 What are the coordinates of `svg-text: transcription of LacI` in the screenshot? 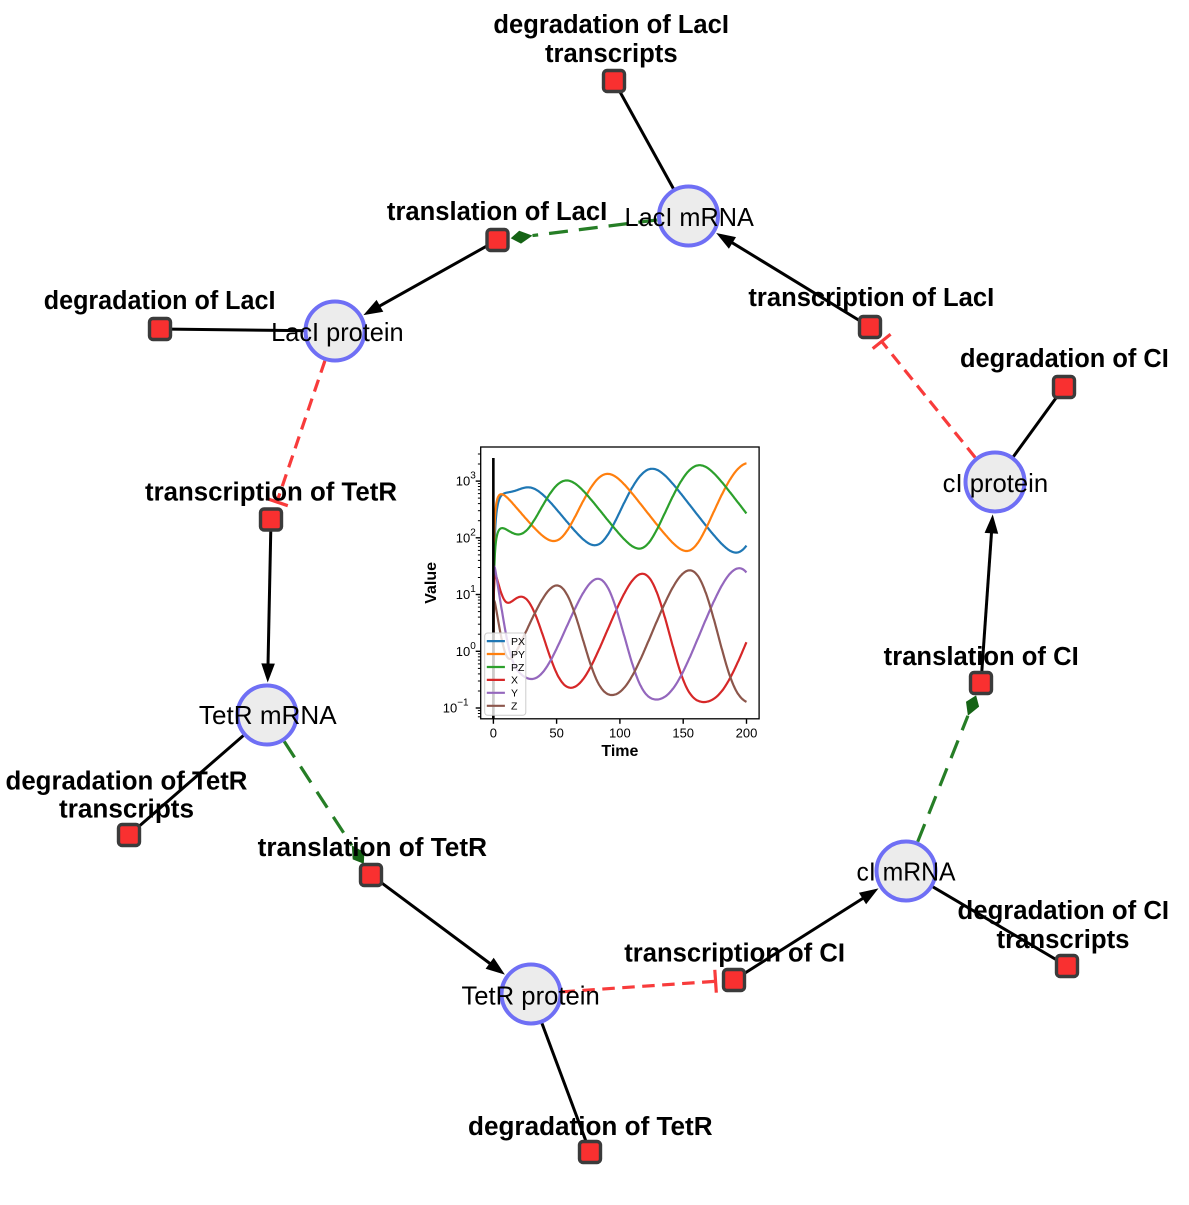 It's located at (871, 298).